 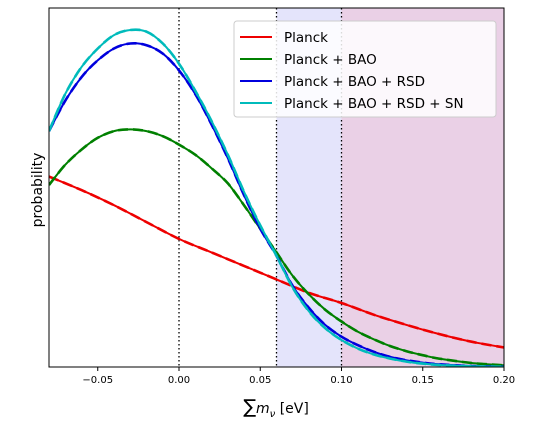 I want to click on legend-box, so click(x=365, y=69).